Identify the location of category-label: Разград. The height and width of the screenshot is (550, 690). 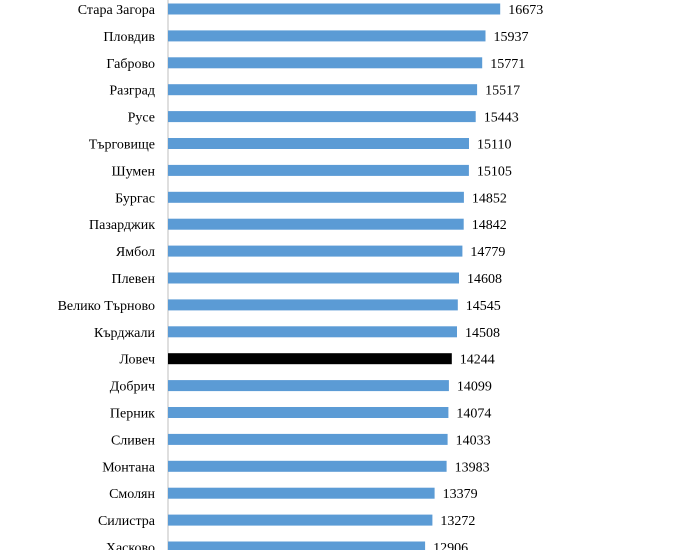
(132, 91).